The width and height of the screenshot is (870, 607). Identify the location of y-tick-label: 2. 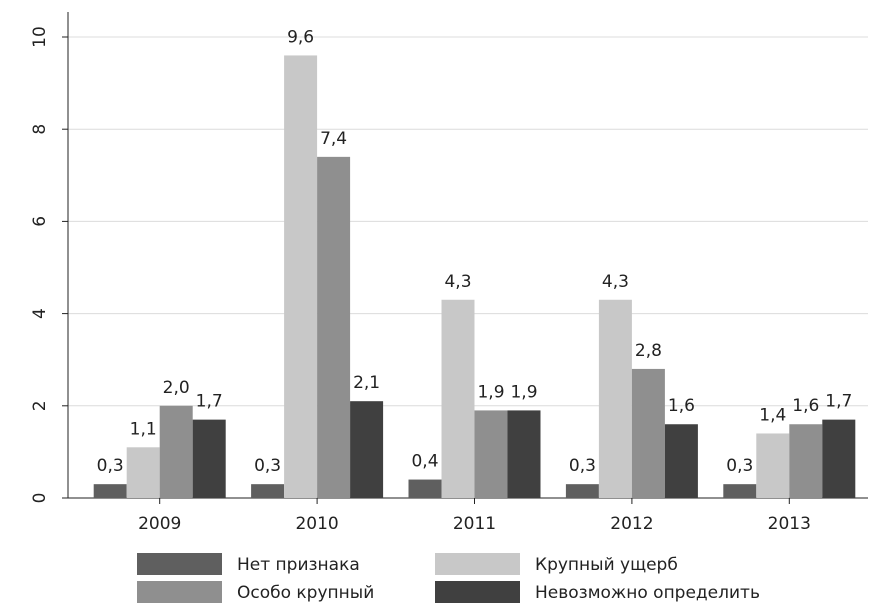
(40, 405).